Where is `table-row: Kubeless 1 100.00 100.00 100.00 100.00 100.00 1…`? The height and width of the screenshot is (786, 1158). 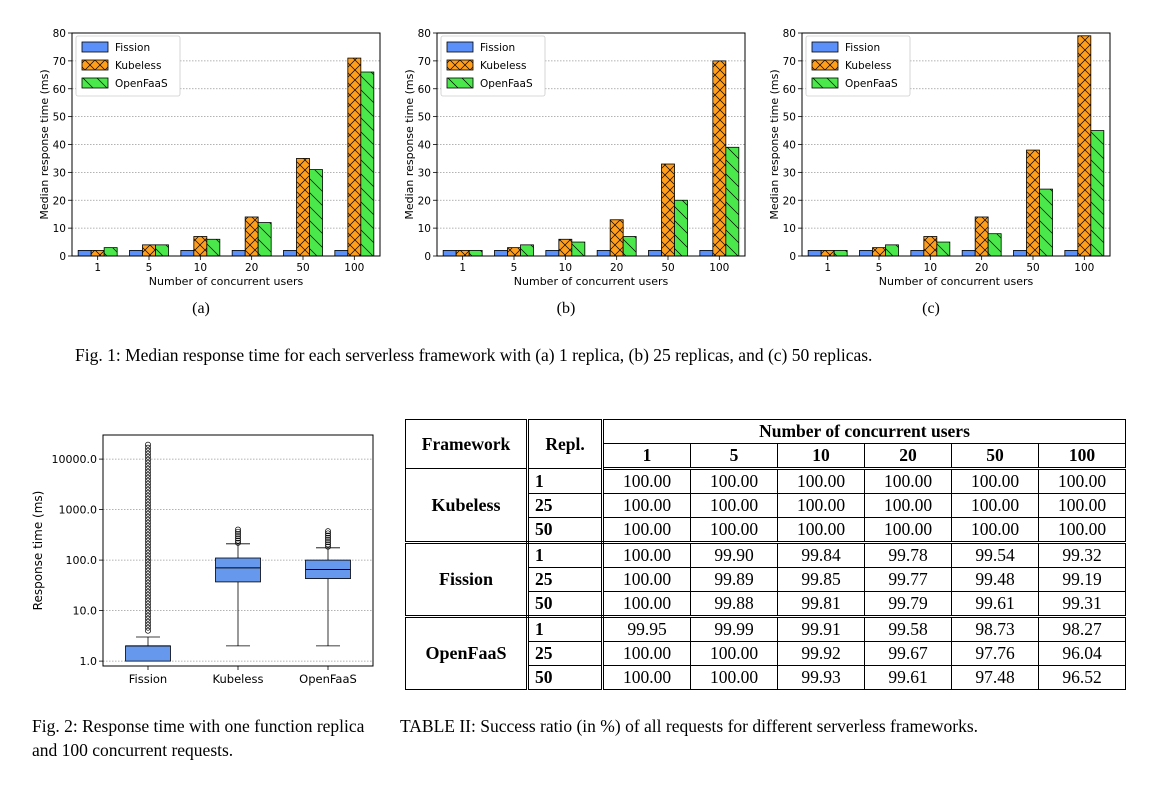 table-row: Kubeless 1 100.00 100.00 100.00 100.00 100.00 1… is located at coordinates (765, 506).